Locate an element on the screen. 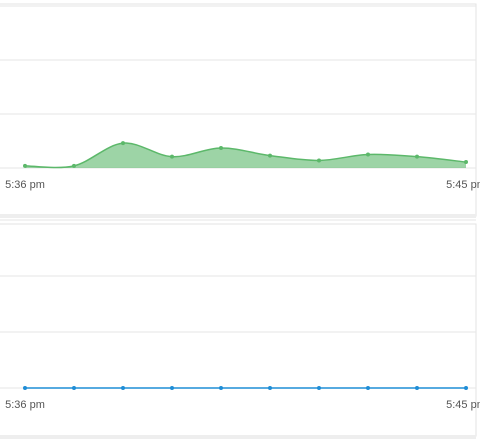 The width and height of the screenshot is (480, 442). line is located at coordinates (245, 155).